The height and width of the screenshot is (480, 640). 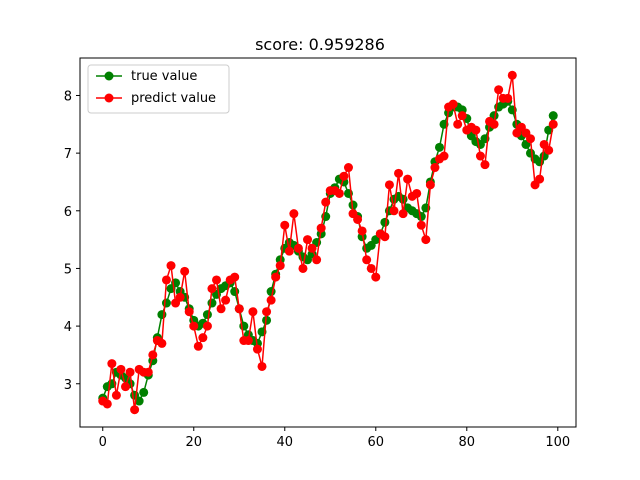 I want to click on x-tick-label: 100, so click(x=557, y=442).